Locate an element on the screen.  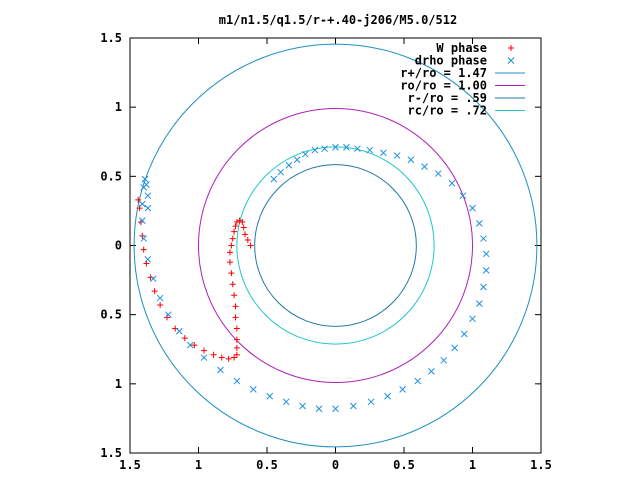
y-tick-label: 0.5 is located at coordinates (111, 176).